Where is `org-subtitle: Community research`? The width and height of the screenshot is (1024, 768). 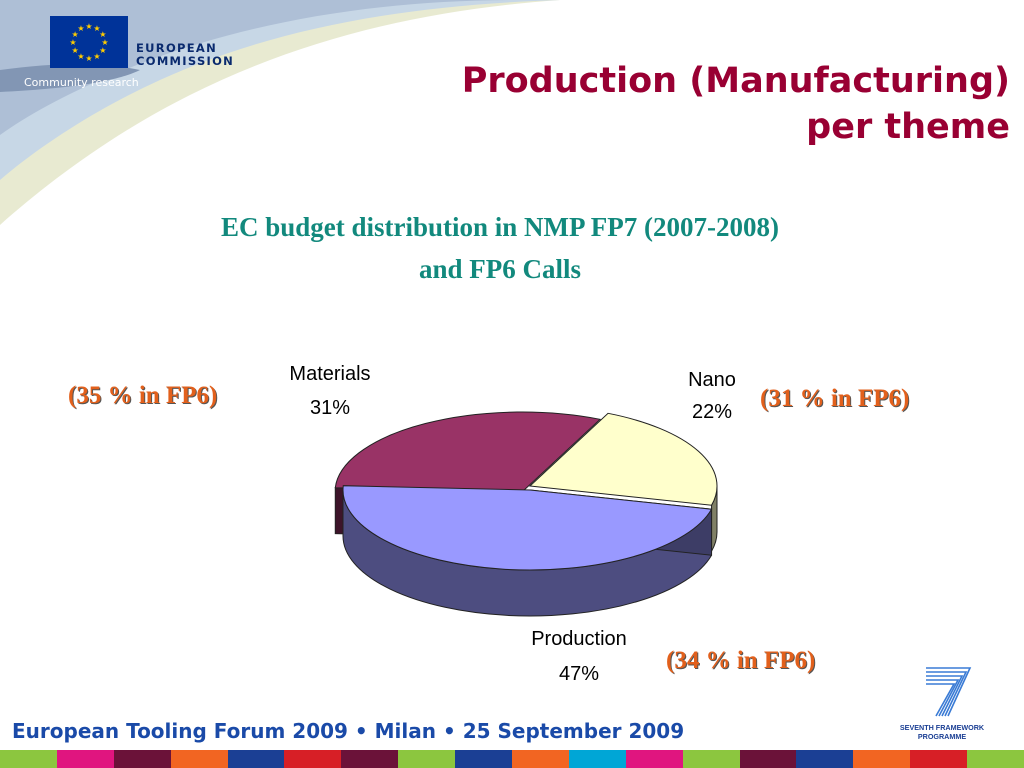 org-subtitle: Community research is located at coordinates (81, 82).